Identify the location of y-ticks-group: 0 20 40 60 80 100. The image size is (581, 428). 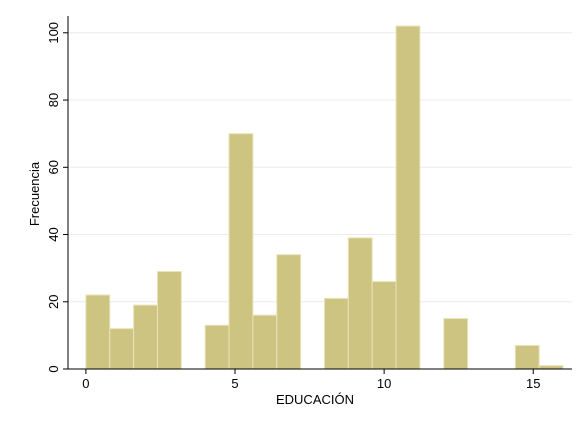
(57, 197).